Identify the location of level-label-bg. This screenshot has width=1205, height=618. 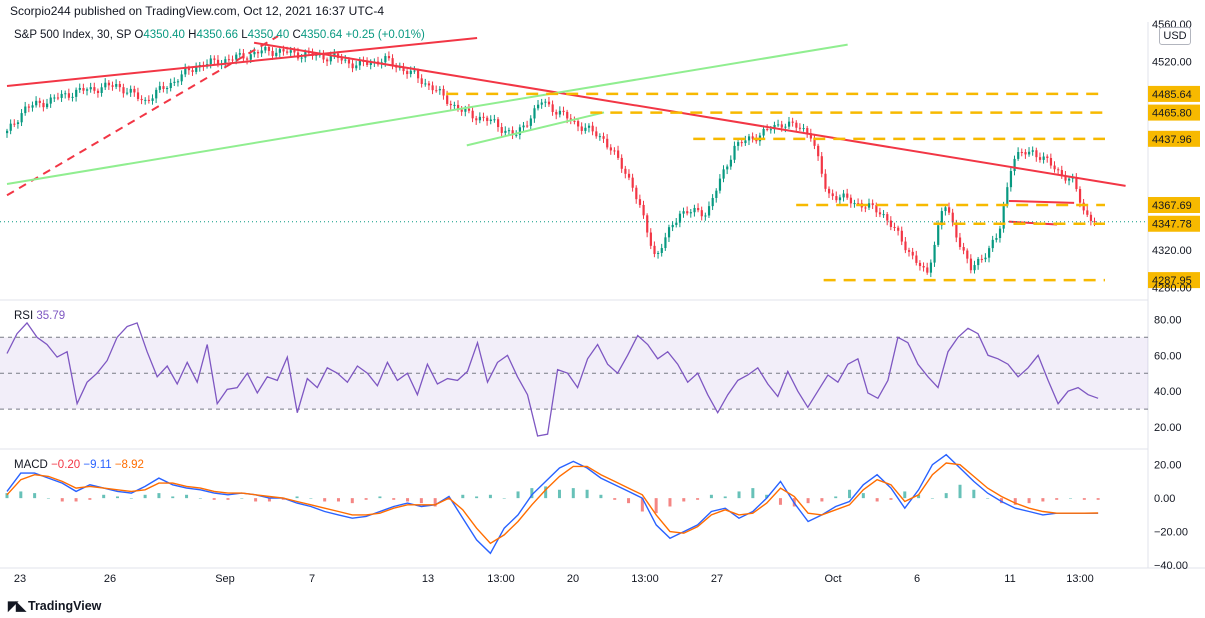
(1174, 280).